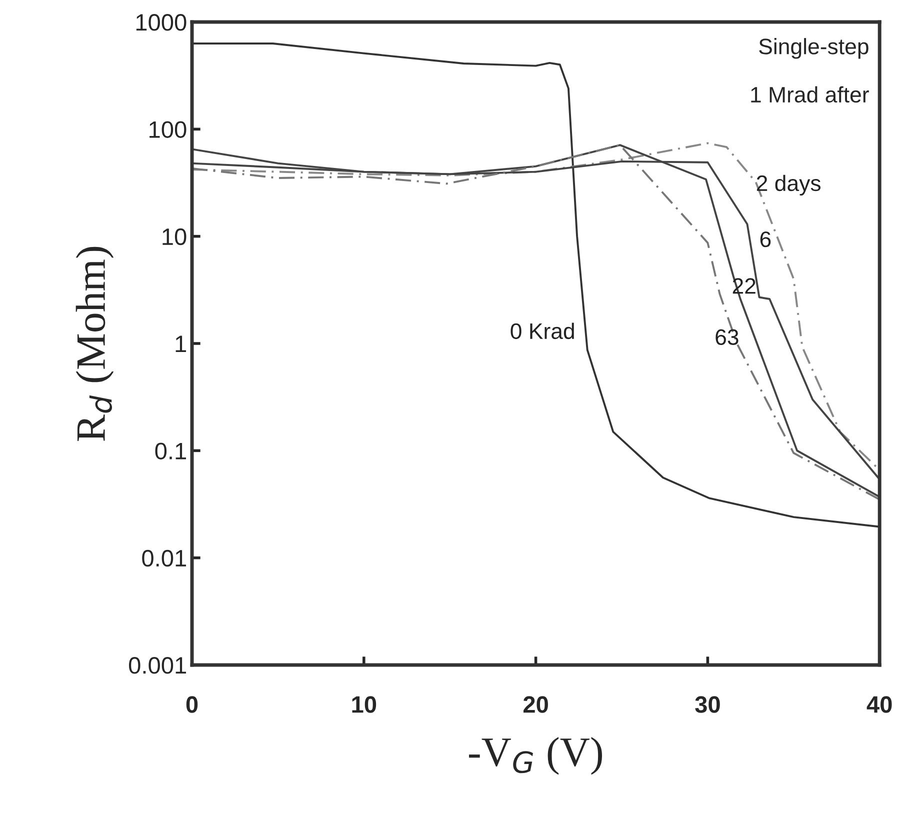 The image size is (904, 839). Describe the element at coordinates (157, 665) in the screenshot. I see `y-tick-label: 0.001` at that location.